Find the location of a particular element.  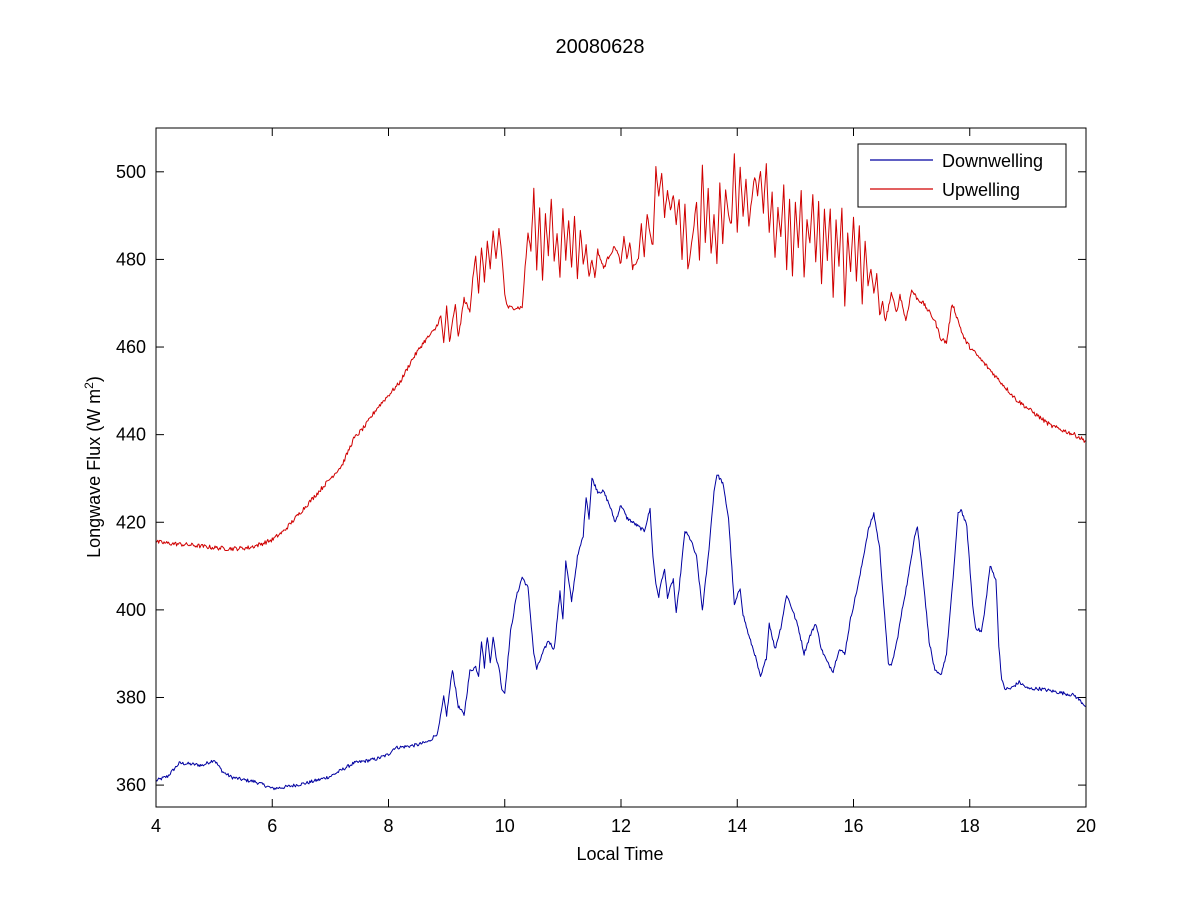

y-axis-label: Longwave Flux (W m2) is located at coordinates (93, 467).